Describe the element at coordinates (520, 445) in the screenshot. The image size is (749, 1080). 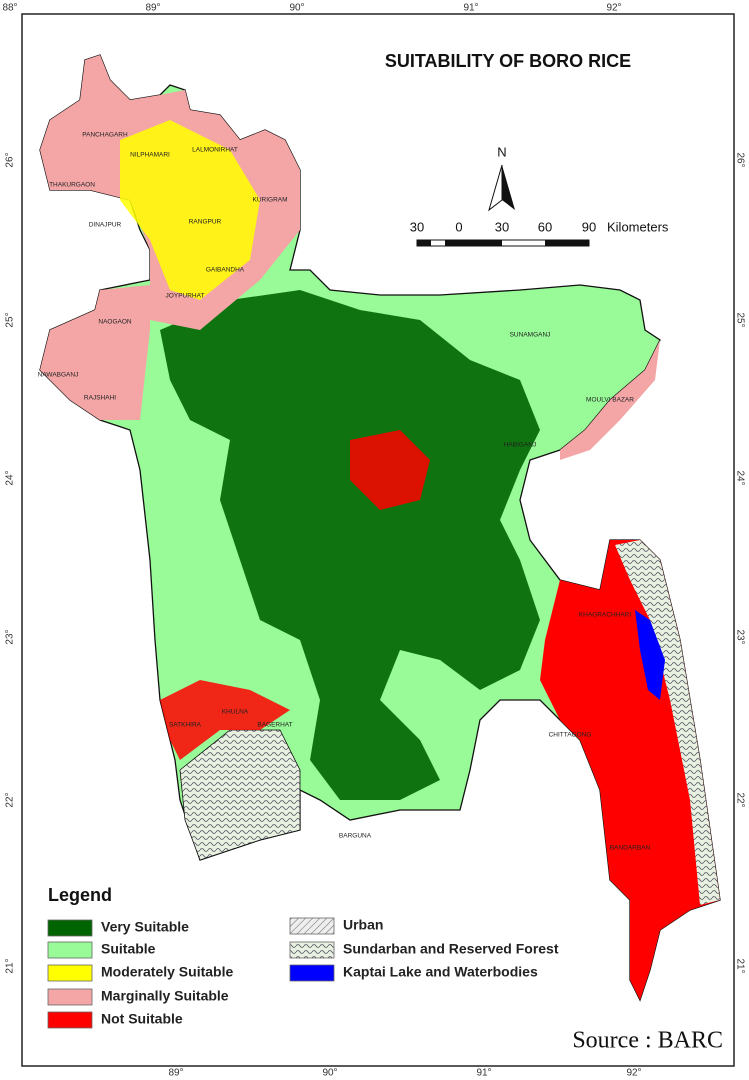
I see `district-label: HABIGANJ` at that location.